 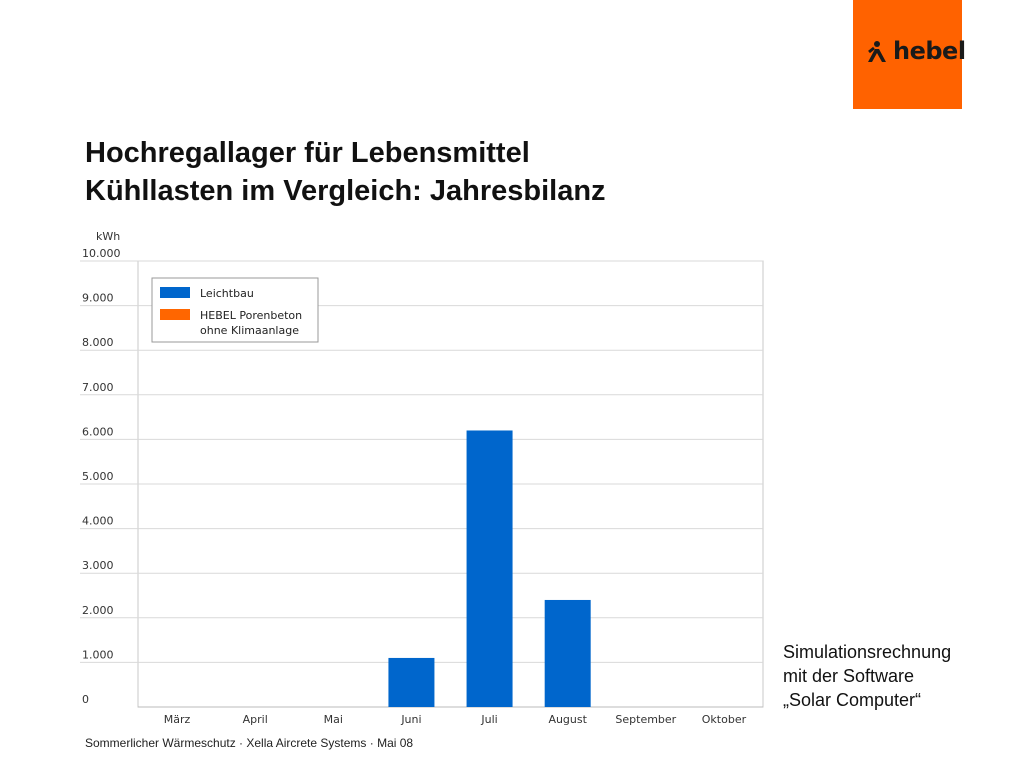 What do you see at coordinates (724, 719) in the screenshot?
I see `x-tick-label: Oktober` at bounding box center [724, 719].